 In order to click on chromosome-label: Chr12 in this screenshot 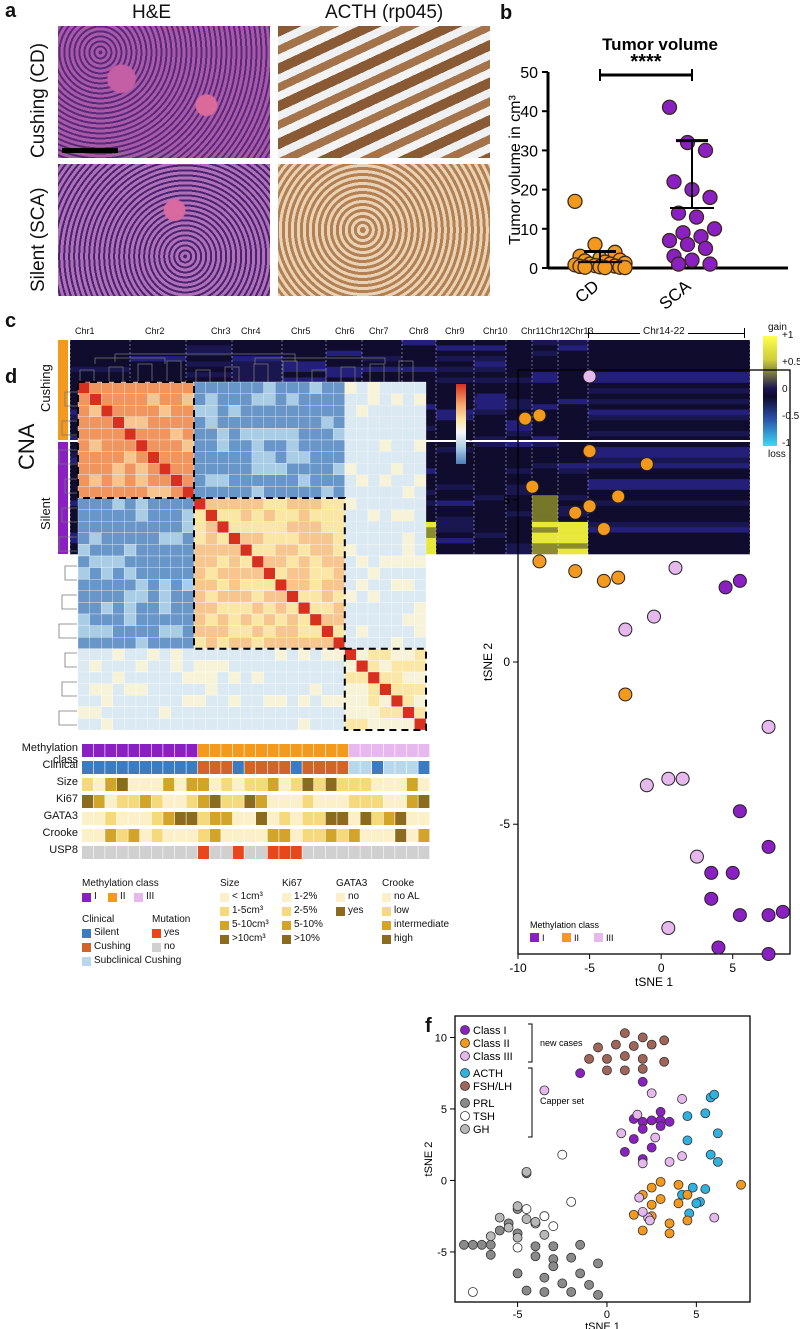, I will do `click(557, 331)`.